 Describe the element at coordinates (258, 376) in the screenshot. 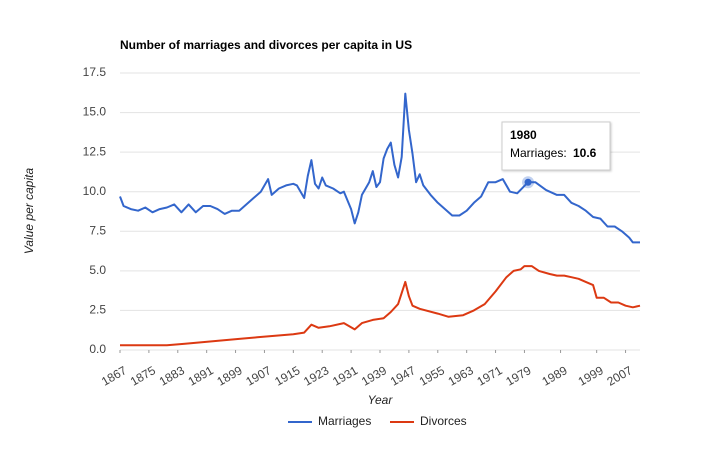

I see `x-tick-label: 1907` at that location.